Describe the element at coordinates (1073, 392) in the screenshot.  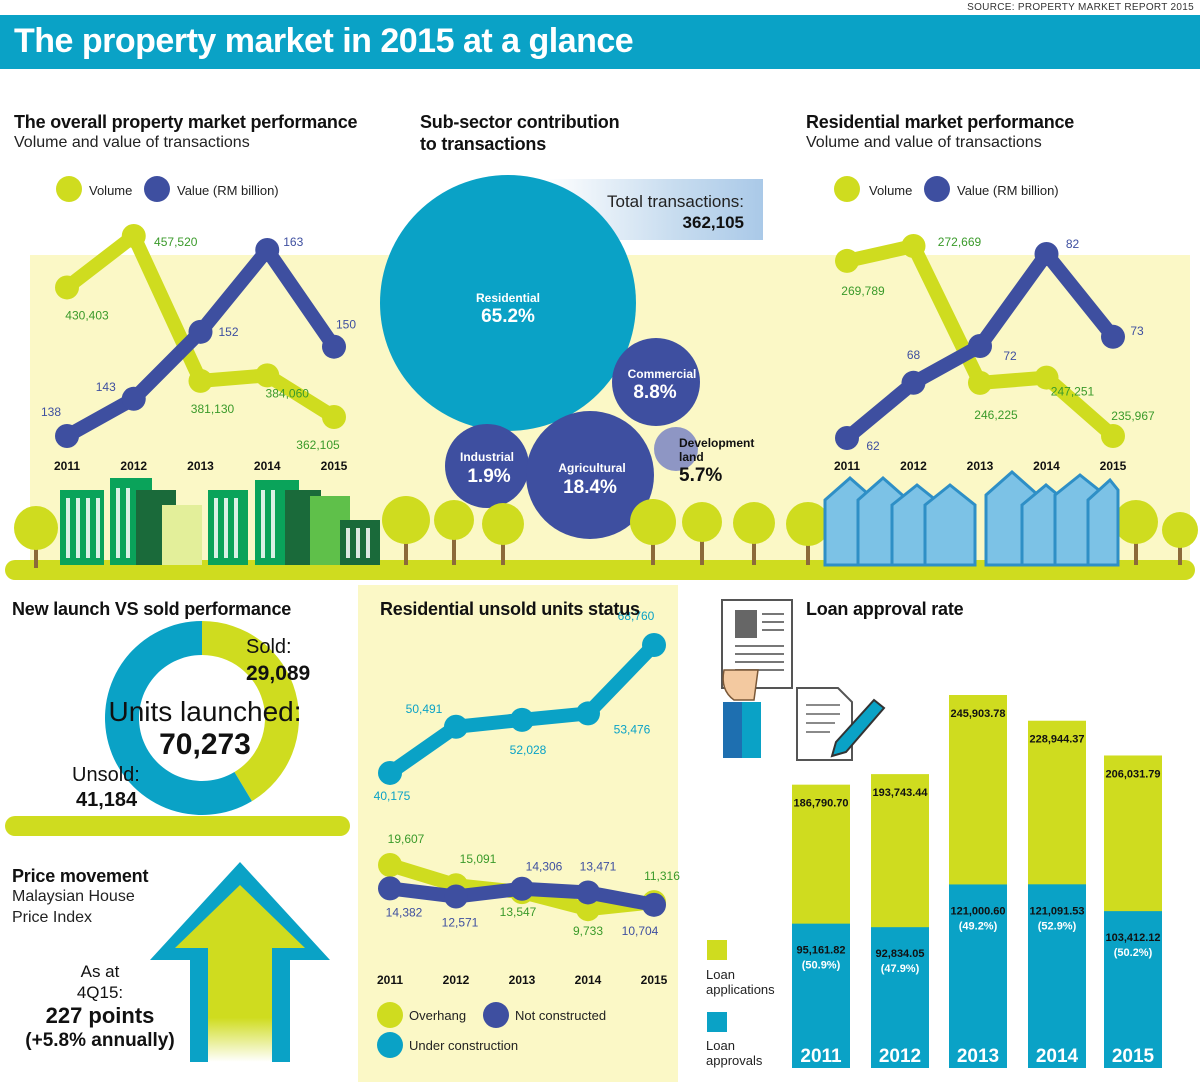
I see `res-data-label: 247,251` at that location.